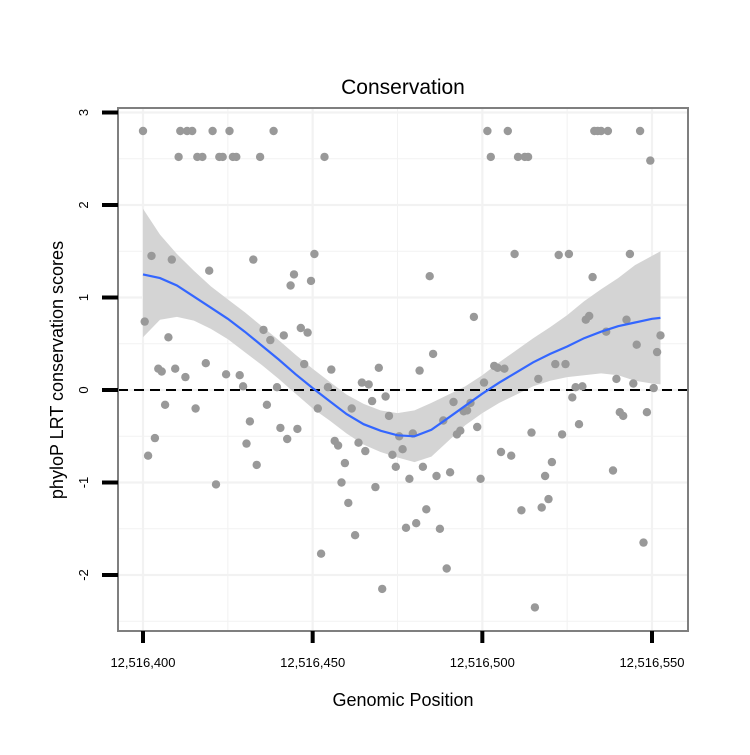 This screenshot has width=750, height=755. What do you see at coordinates (402, 700) in the screenshot?
I see `x-axis-label: Genomic Position` at bounding box center [402, 700].